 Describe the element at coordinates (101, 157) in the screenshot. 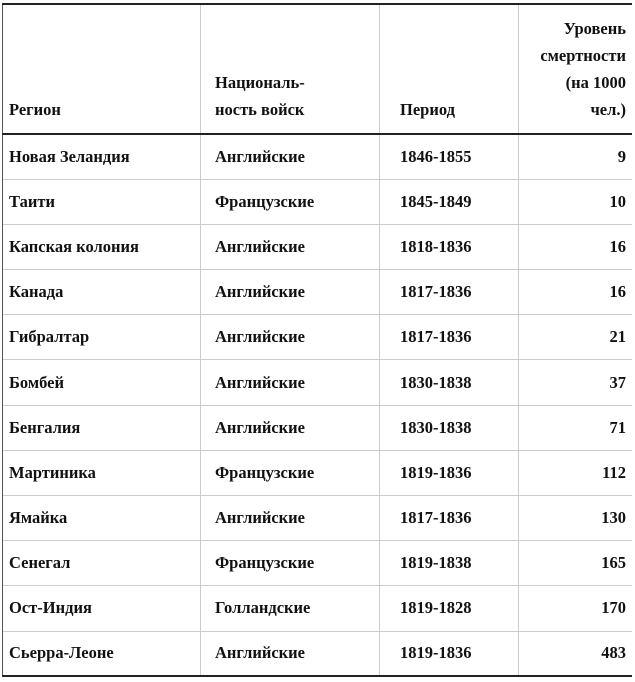

I see `cell-region: Новая Зеландия` at that location.